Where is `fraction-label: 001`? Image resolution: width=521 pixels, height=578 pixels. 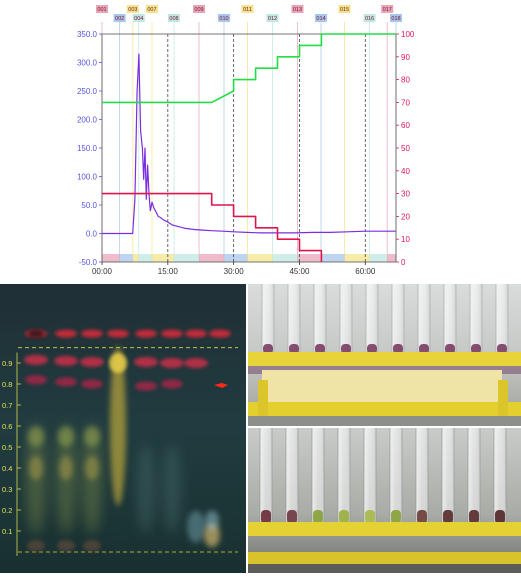
fraction-label: 001 is located at coordinates (101, 10).